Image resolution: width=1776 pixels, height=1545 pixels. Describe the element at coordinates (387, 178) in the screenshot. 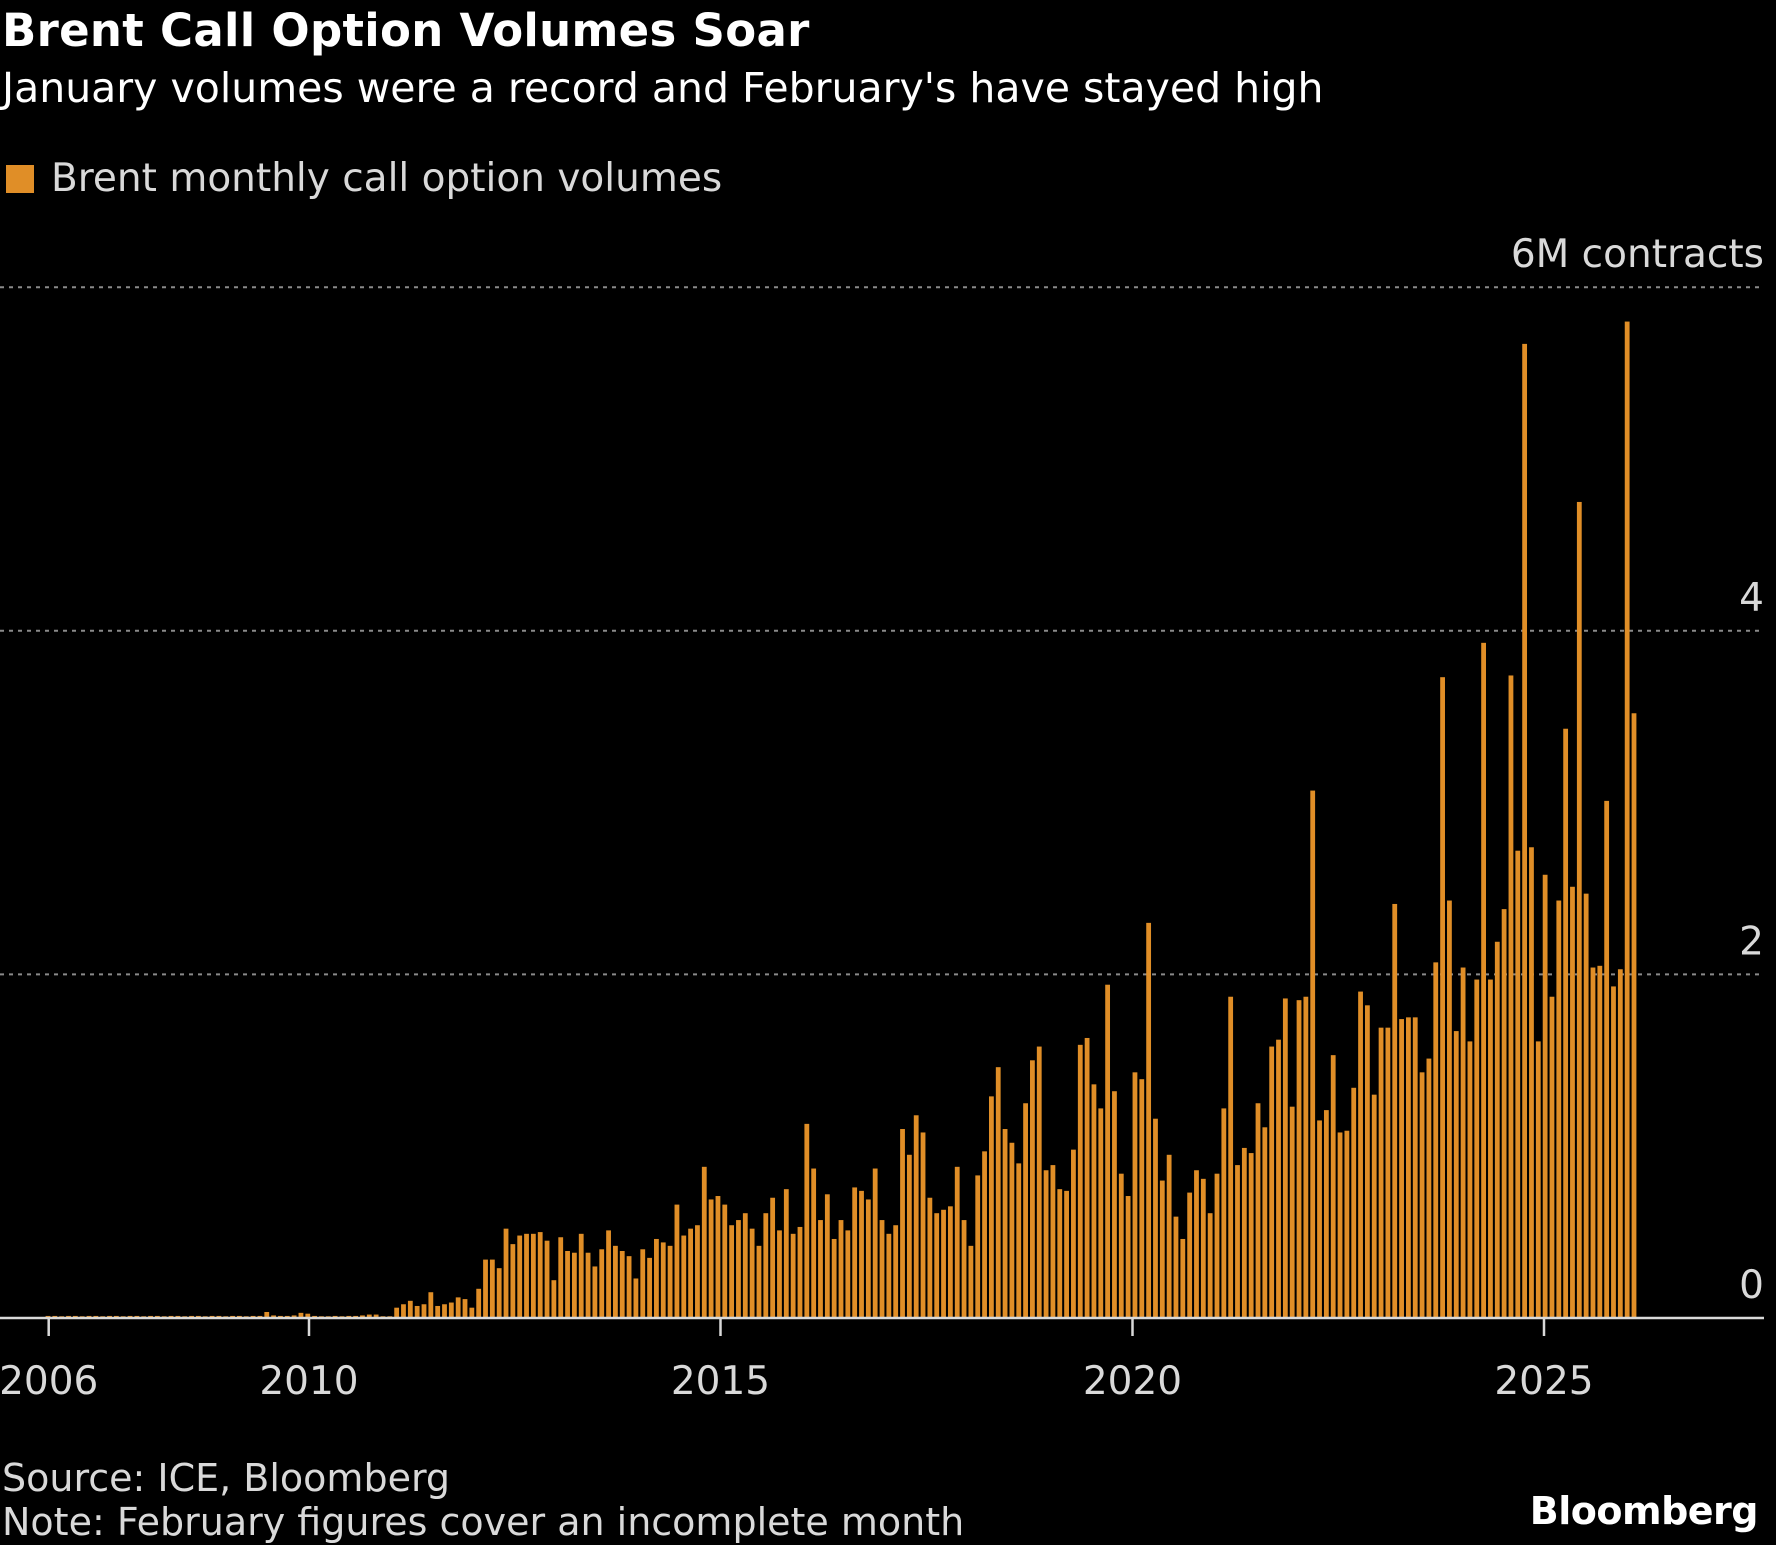

I see `legend-label: Brent monthly call option volumes` at that location.